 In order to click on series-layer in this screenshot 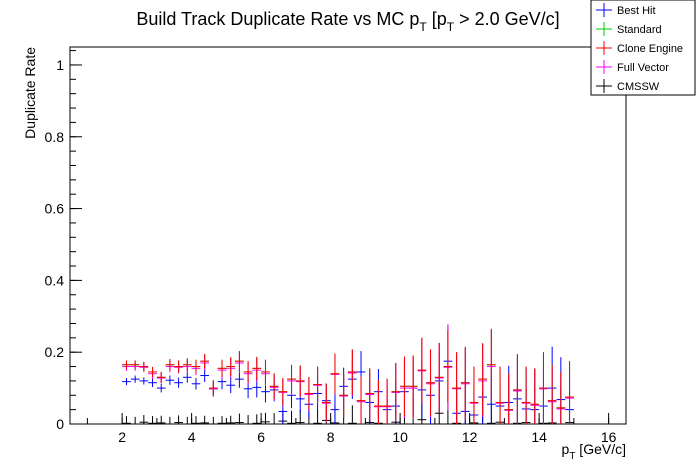, I will do `click(348, 374)`.